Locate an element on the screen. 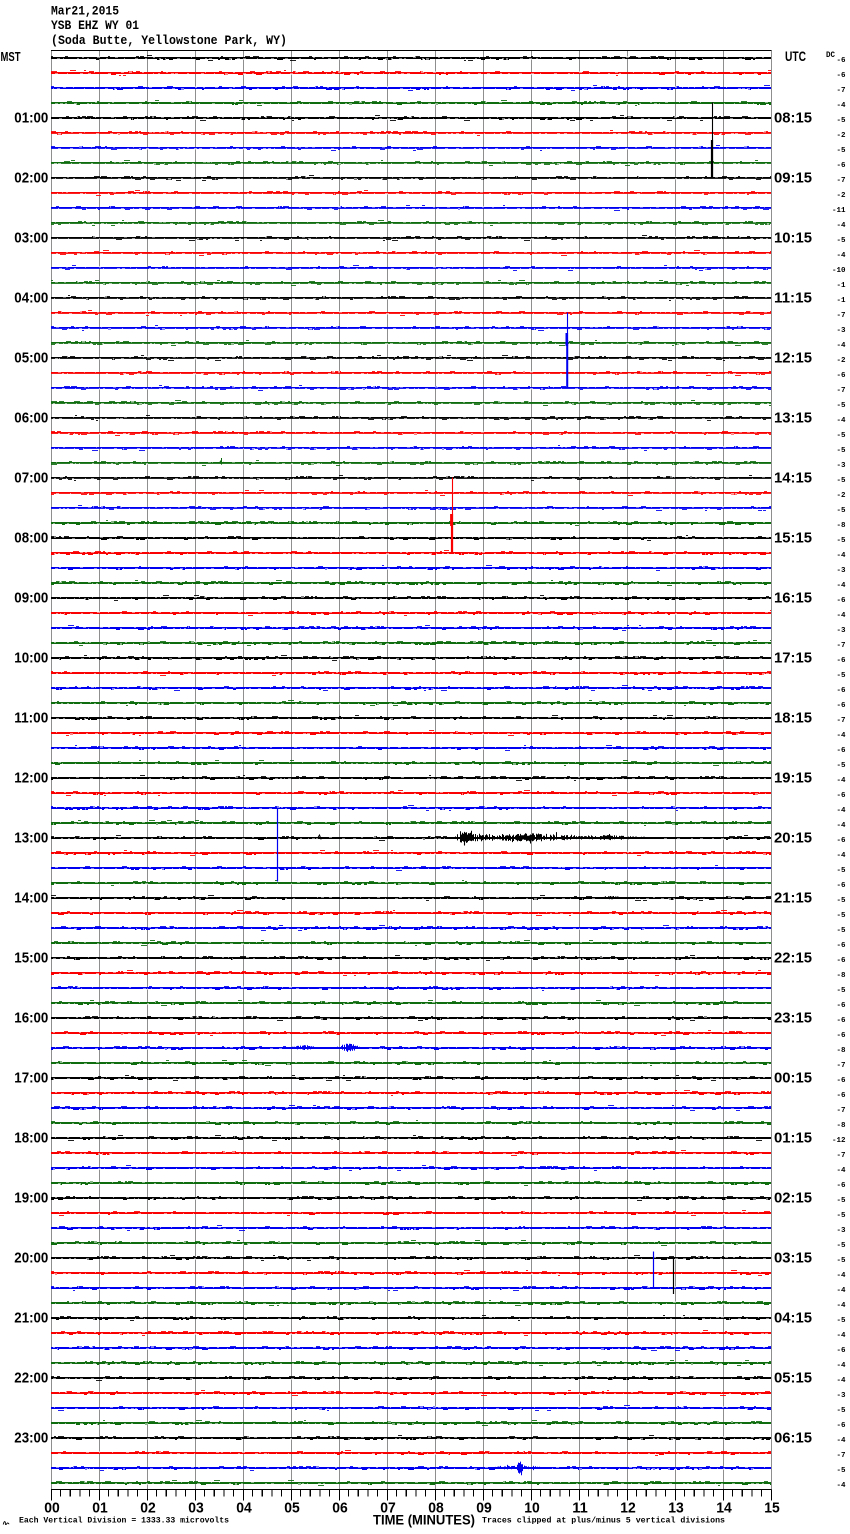 This screenshot has width=850, height=1534. svg-text: 00:15 is located at coordinates (793, 1078).